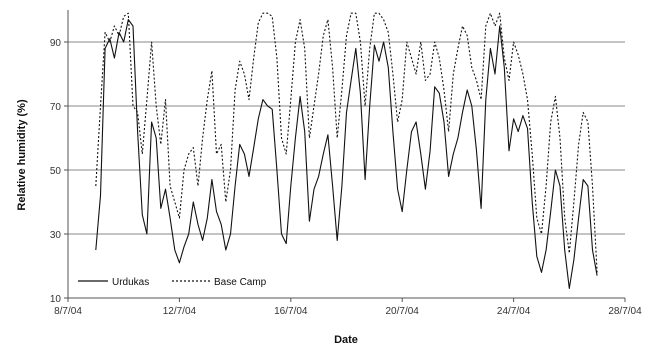 The width and height of the screenshot is (653, 347). Describe the element at coordinates (291, 311) in the screenshot. I see `x-tick-label-2: 16/7/04` at that location.